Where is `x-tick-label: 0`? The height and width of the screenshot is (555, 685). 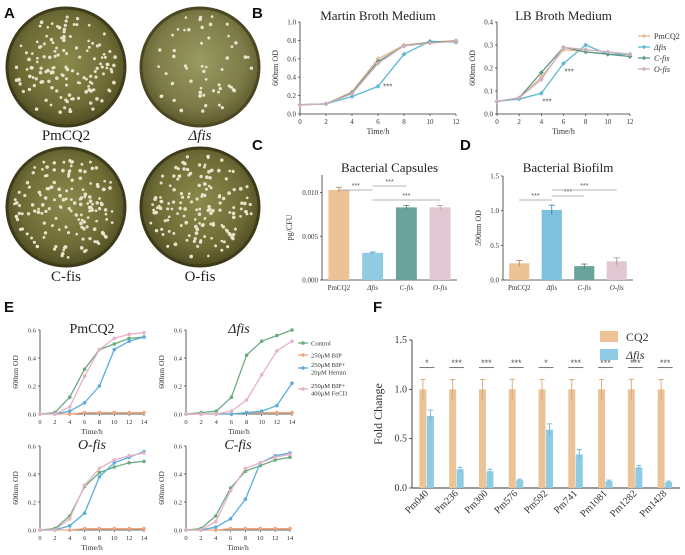
x-tick-label: 0 is located at coordinates (497, 122).